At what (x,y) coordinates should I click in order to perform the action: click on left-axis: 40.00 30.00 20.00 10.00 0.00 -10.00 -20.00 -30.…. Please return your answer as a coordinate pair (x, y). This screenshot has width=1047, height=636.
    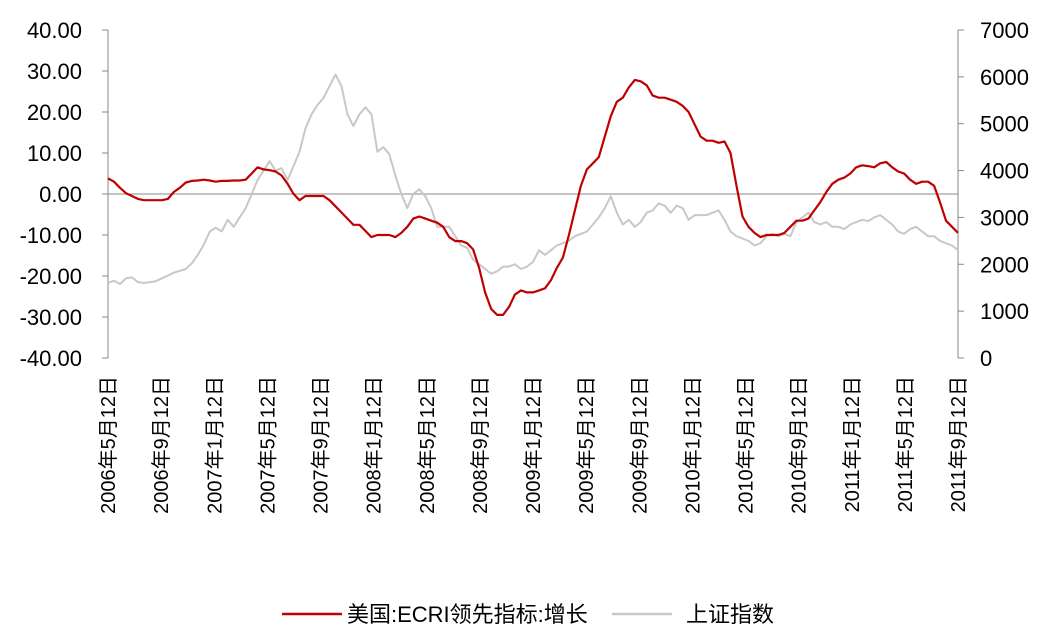
    Looking at the image, I should click on (64, 194).